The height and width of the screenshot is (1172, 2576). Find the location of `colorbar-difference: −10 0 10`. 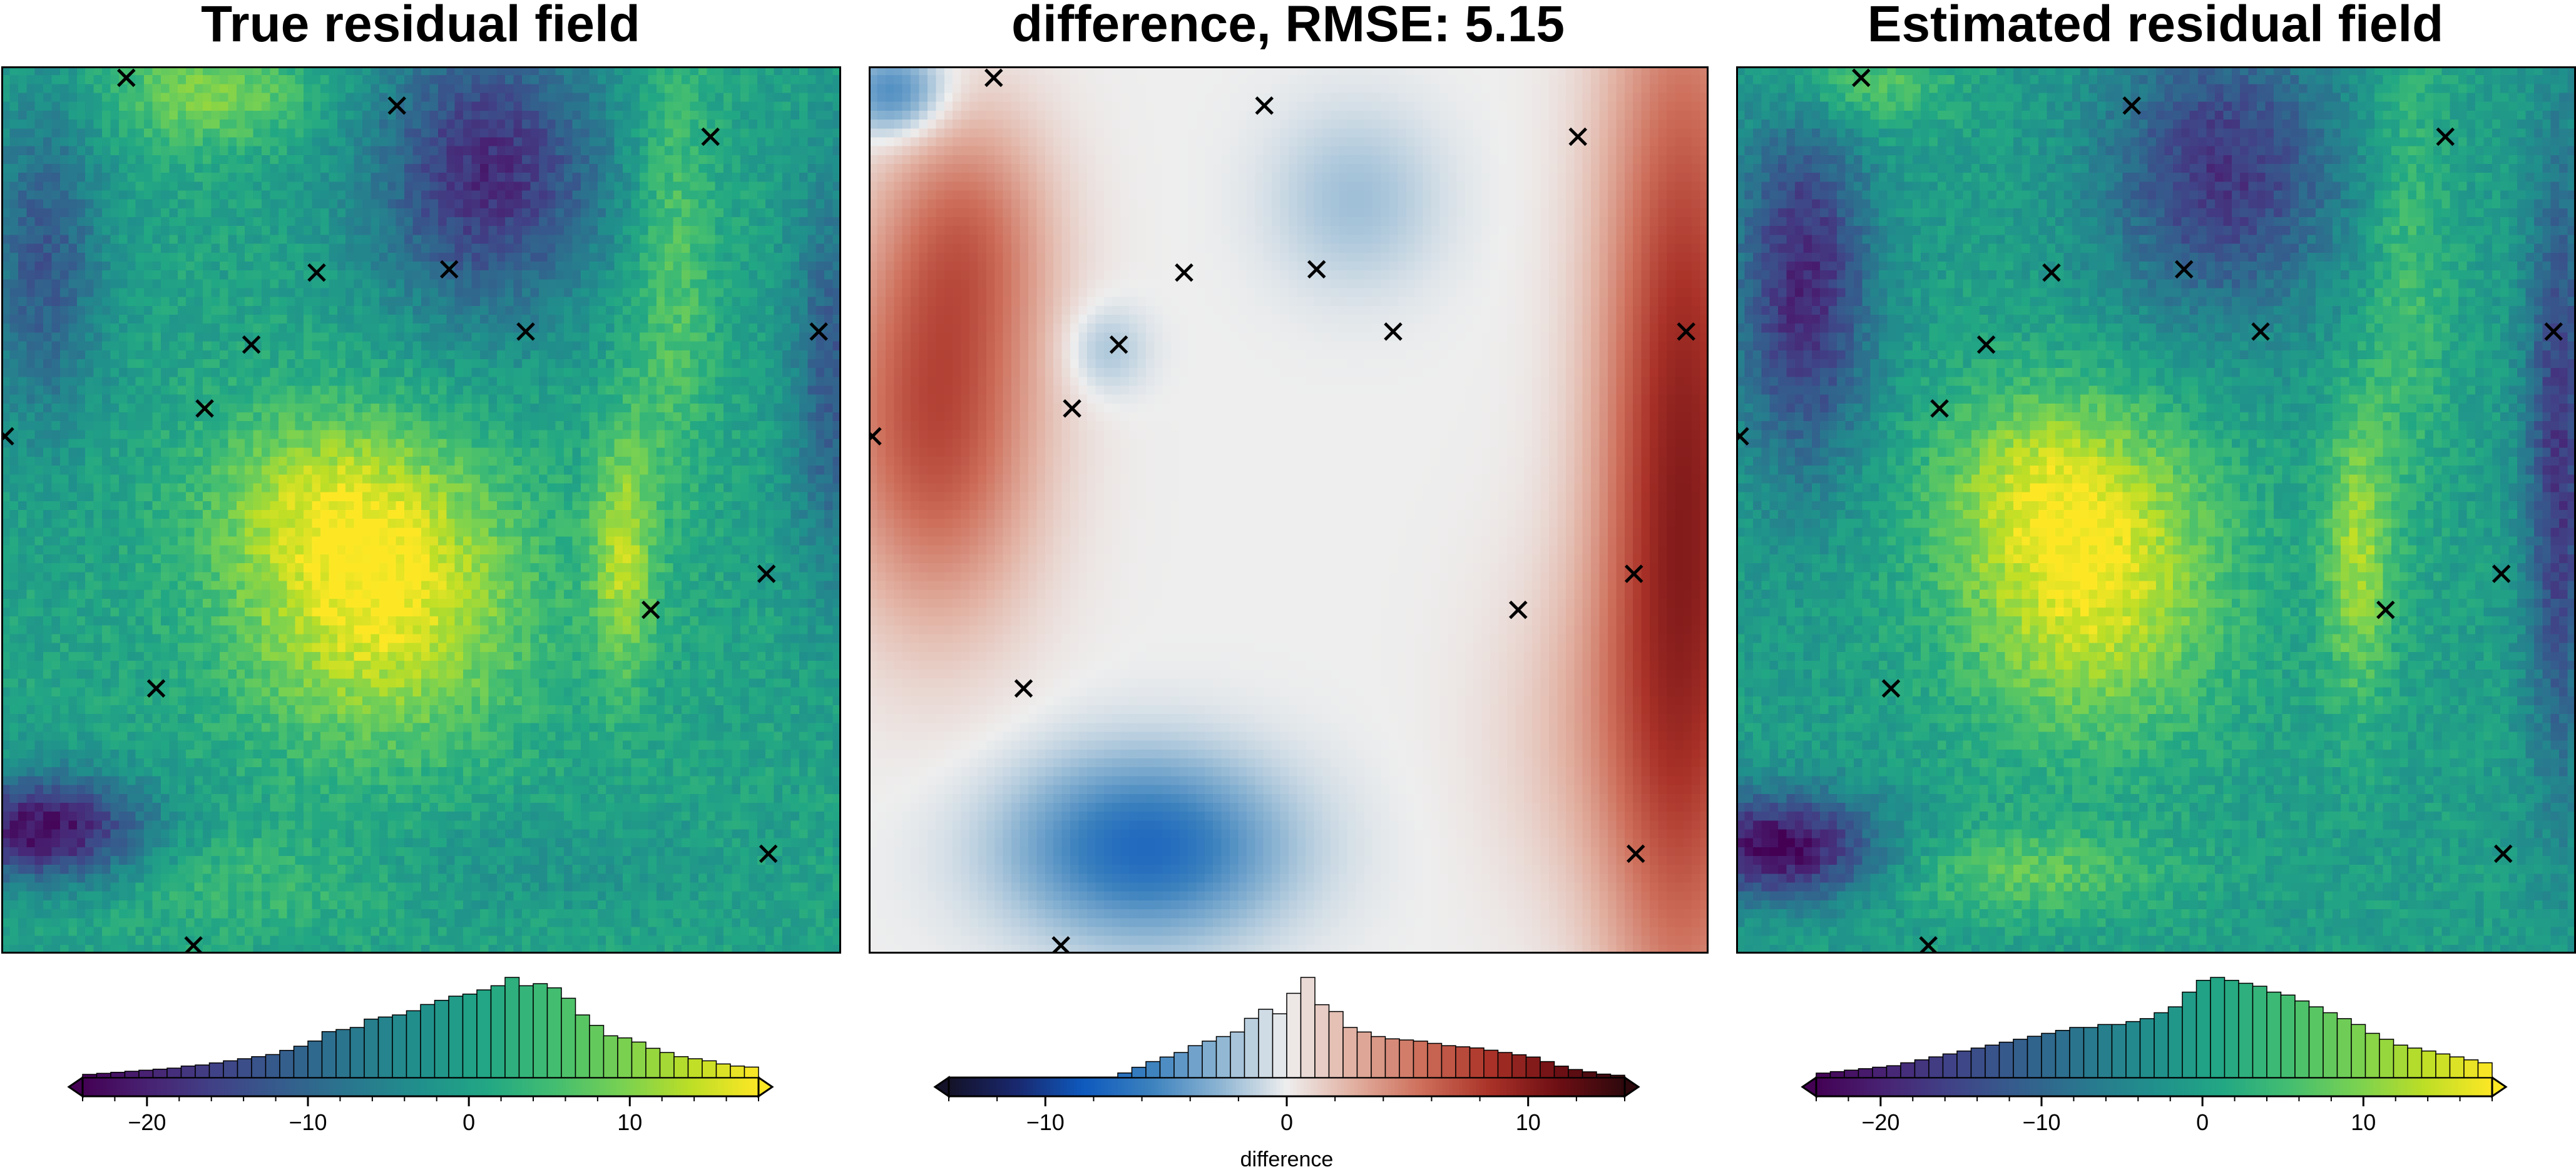

colorbar-difference: −10 0 10 is located at coordinates (1288, 1053).